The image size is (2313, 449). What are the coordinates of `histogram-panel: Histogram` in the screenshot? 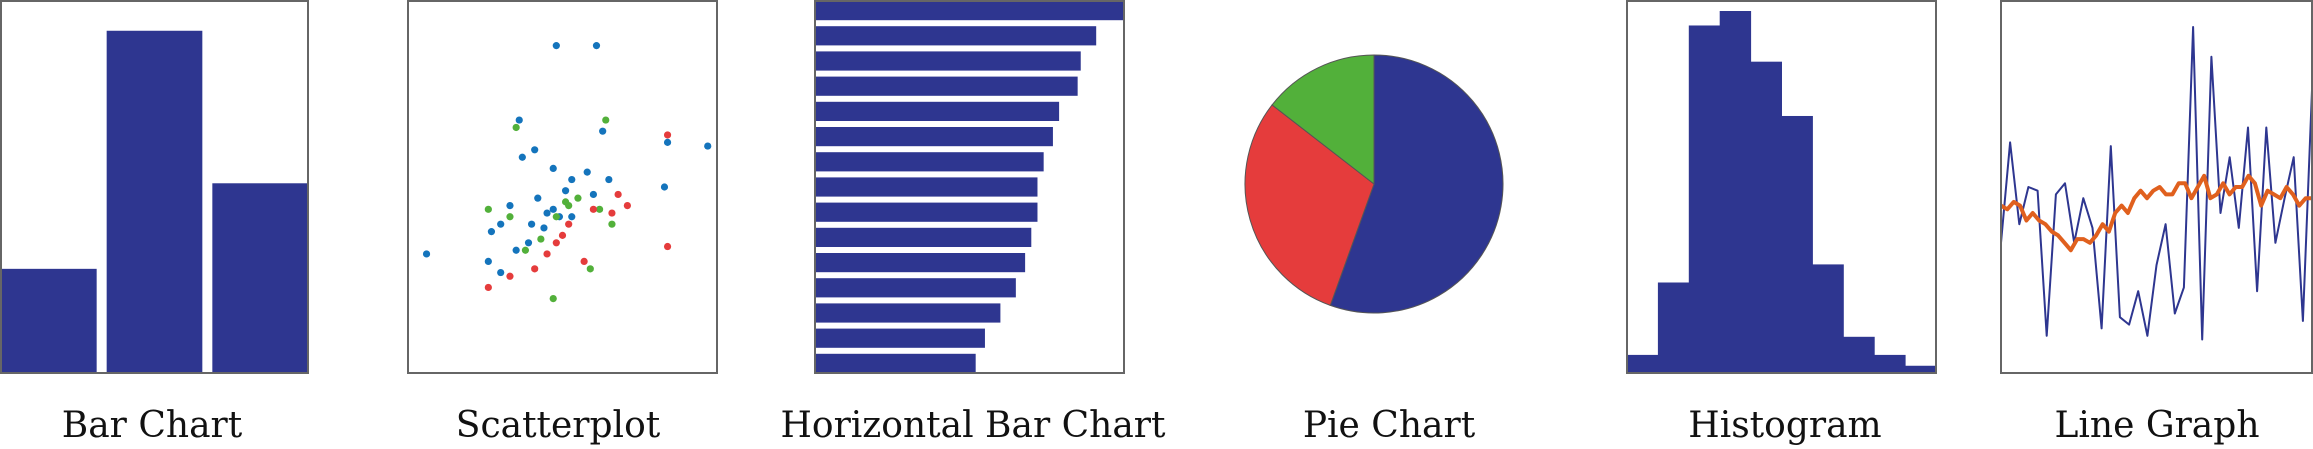 It's located at (1781, 223).